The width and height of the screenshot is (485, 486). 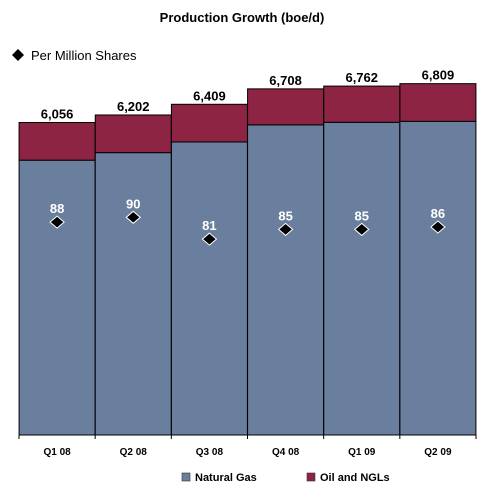 I want to click on total-label-6: 6,809, so click(x=438, y=75).